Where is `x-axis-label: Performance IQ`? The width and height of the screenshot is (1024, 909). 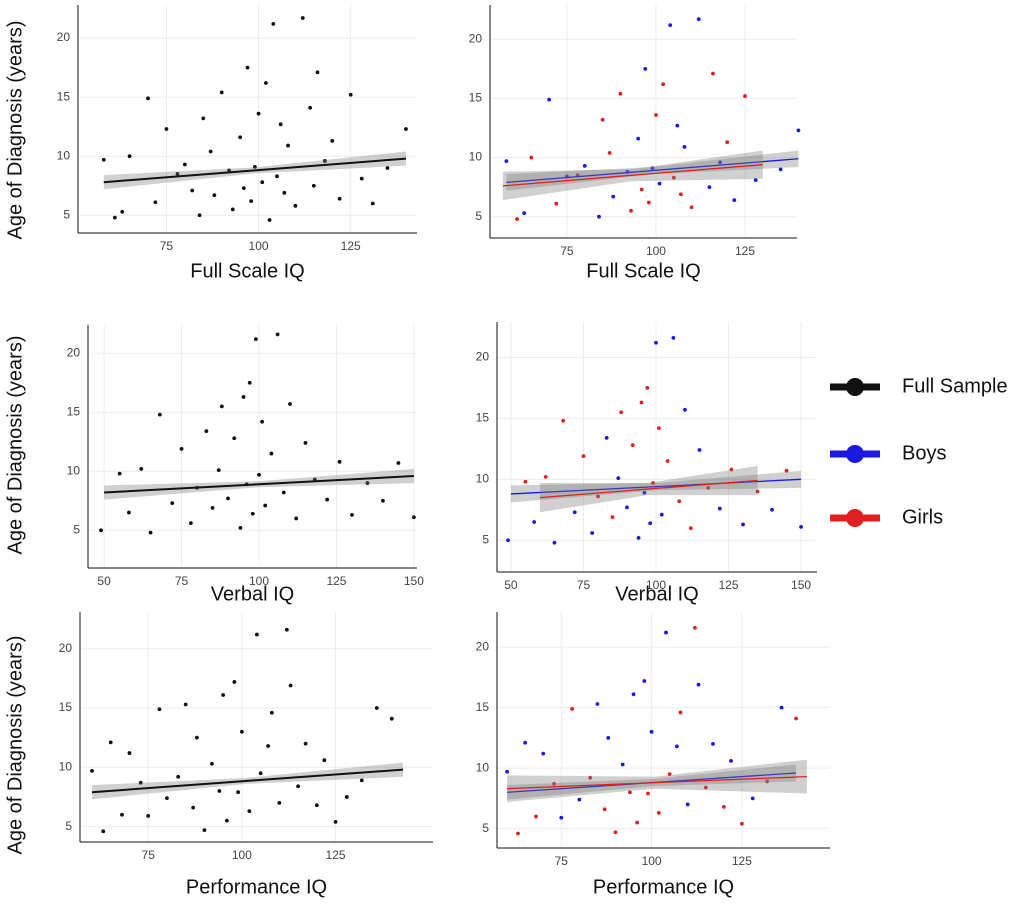
x-axis-label: Performance IQ is located at coordinates (256, 887).